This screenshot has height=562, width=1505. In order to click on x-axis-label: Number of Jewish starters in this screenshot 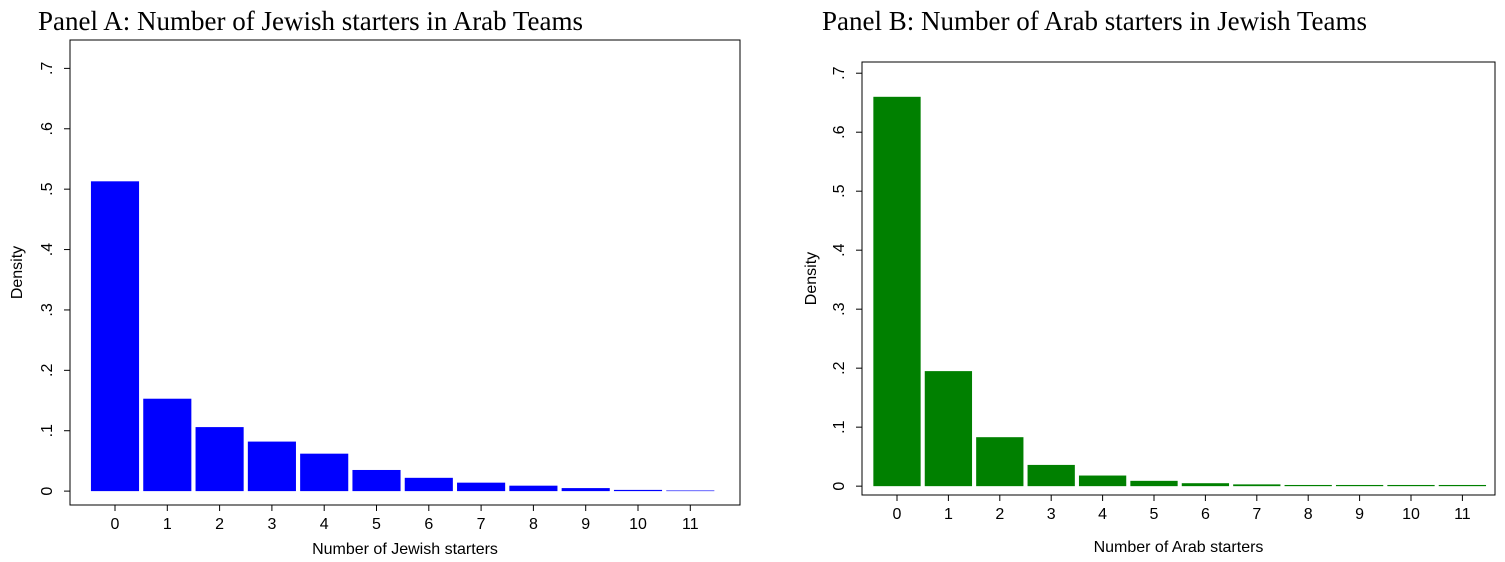, I will do `click(405, 549)`.